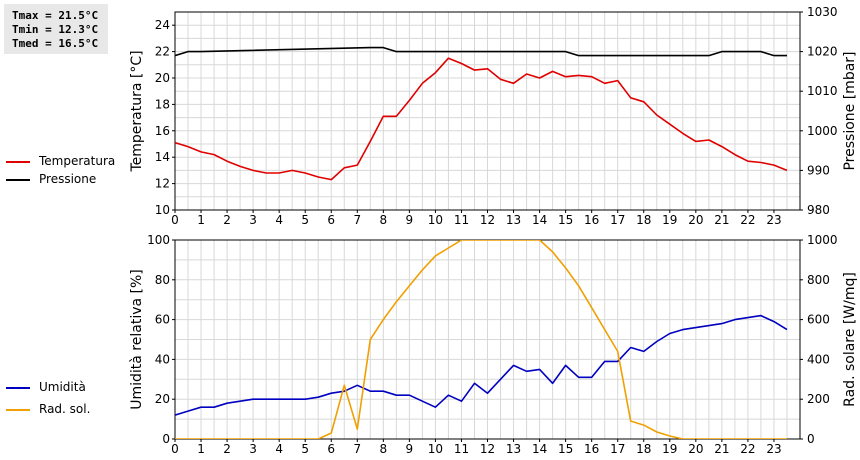  I want to click on top-y-tick-label: 12, so click(162, 184).